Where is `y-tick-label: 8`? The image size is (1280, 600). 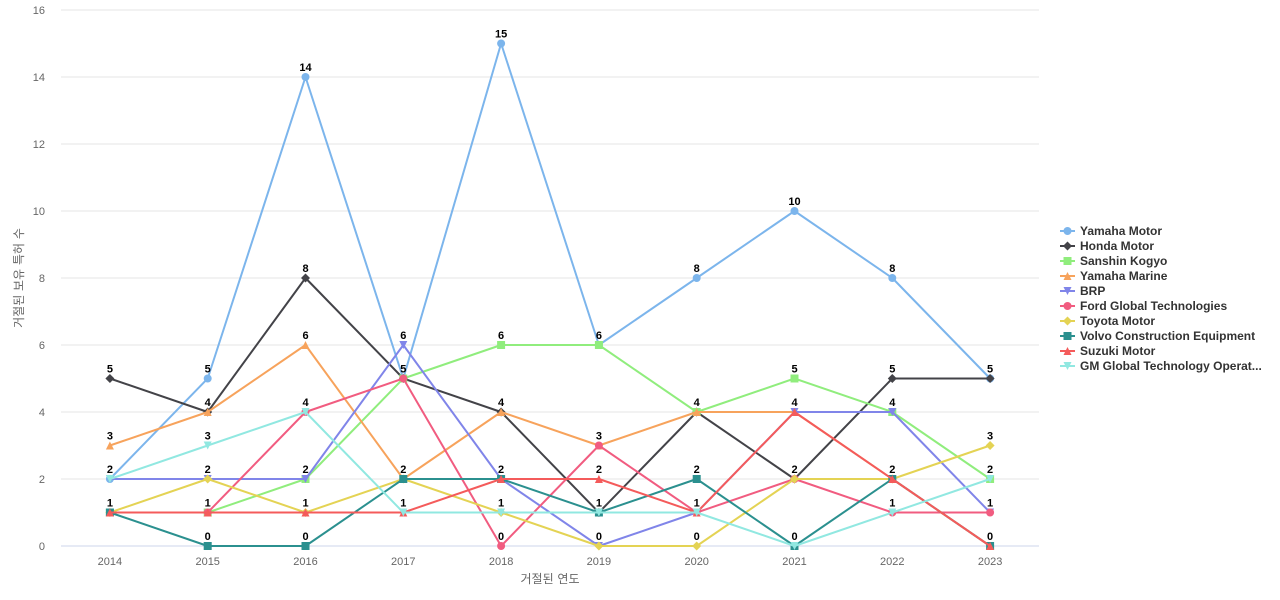 y-tick-label: 8 is located at coordinates (42, 279).